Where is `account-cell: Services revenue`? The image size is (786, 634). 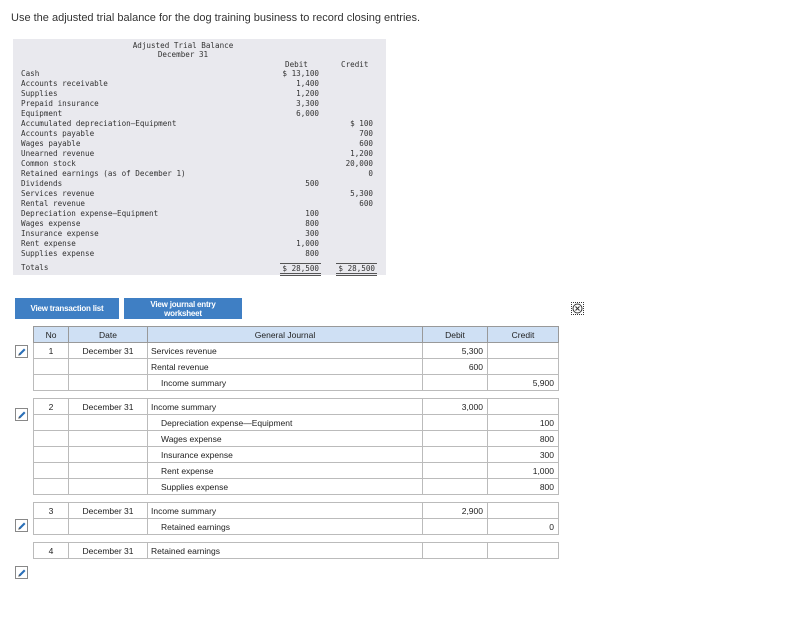 account-cell: Services revenue is located at coordinates (285, 350).